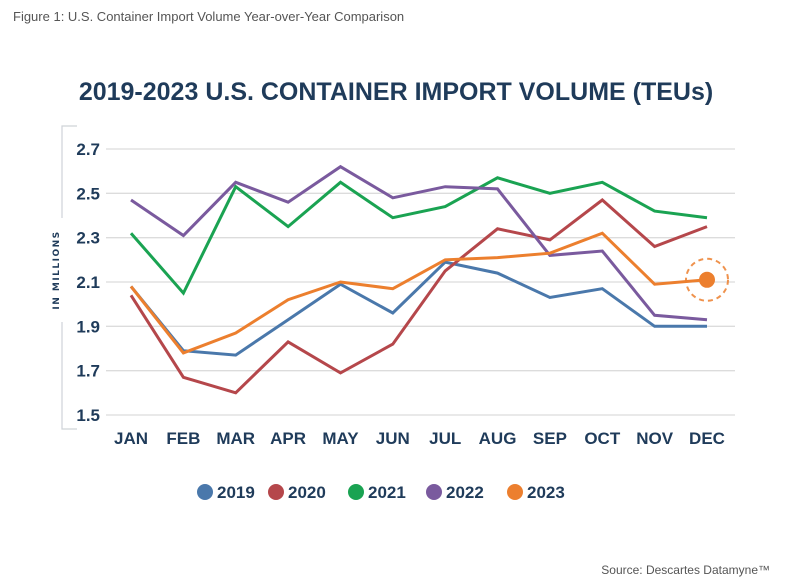  What do you see at coordinates (445, 438) in the screenshot?
I see `x-tick-label: JUL` at bounding box center [445, 438].